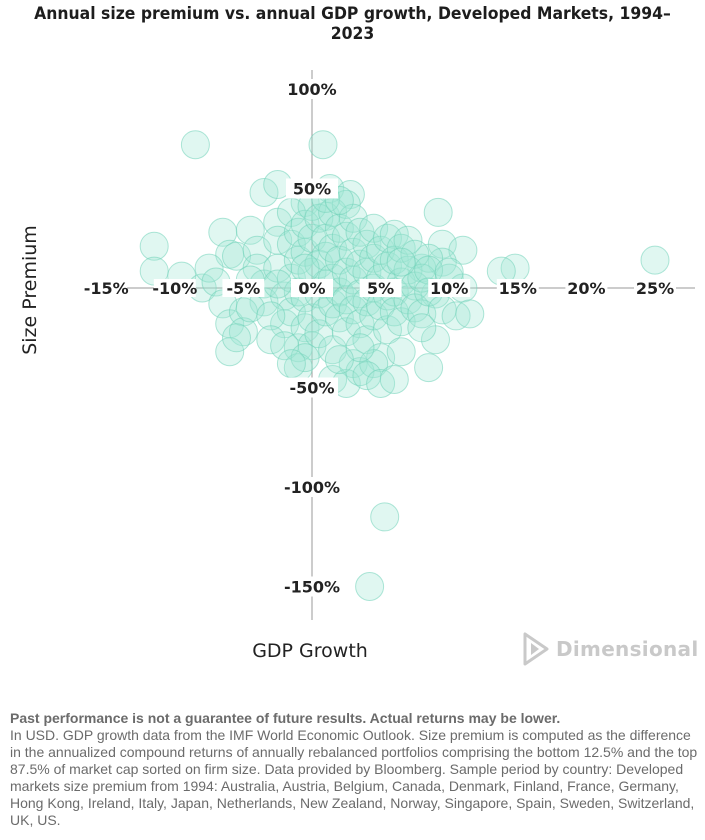  I want to click on brand-name: Dimensional, so click(627, 649).